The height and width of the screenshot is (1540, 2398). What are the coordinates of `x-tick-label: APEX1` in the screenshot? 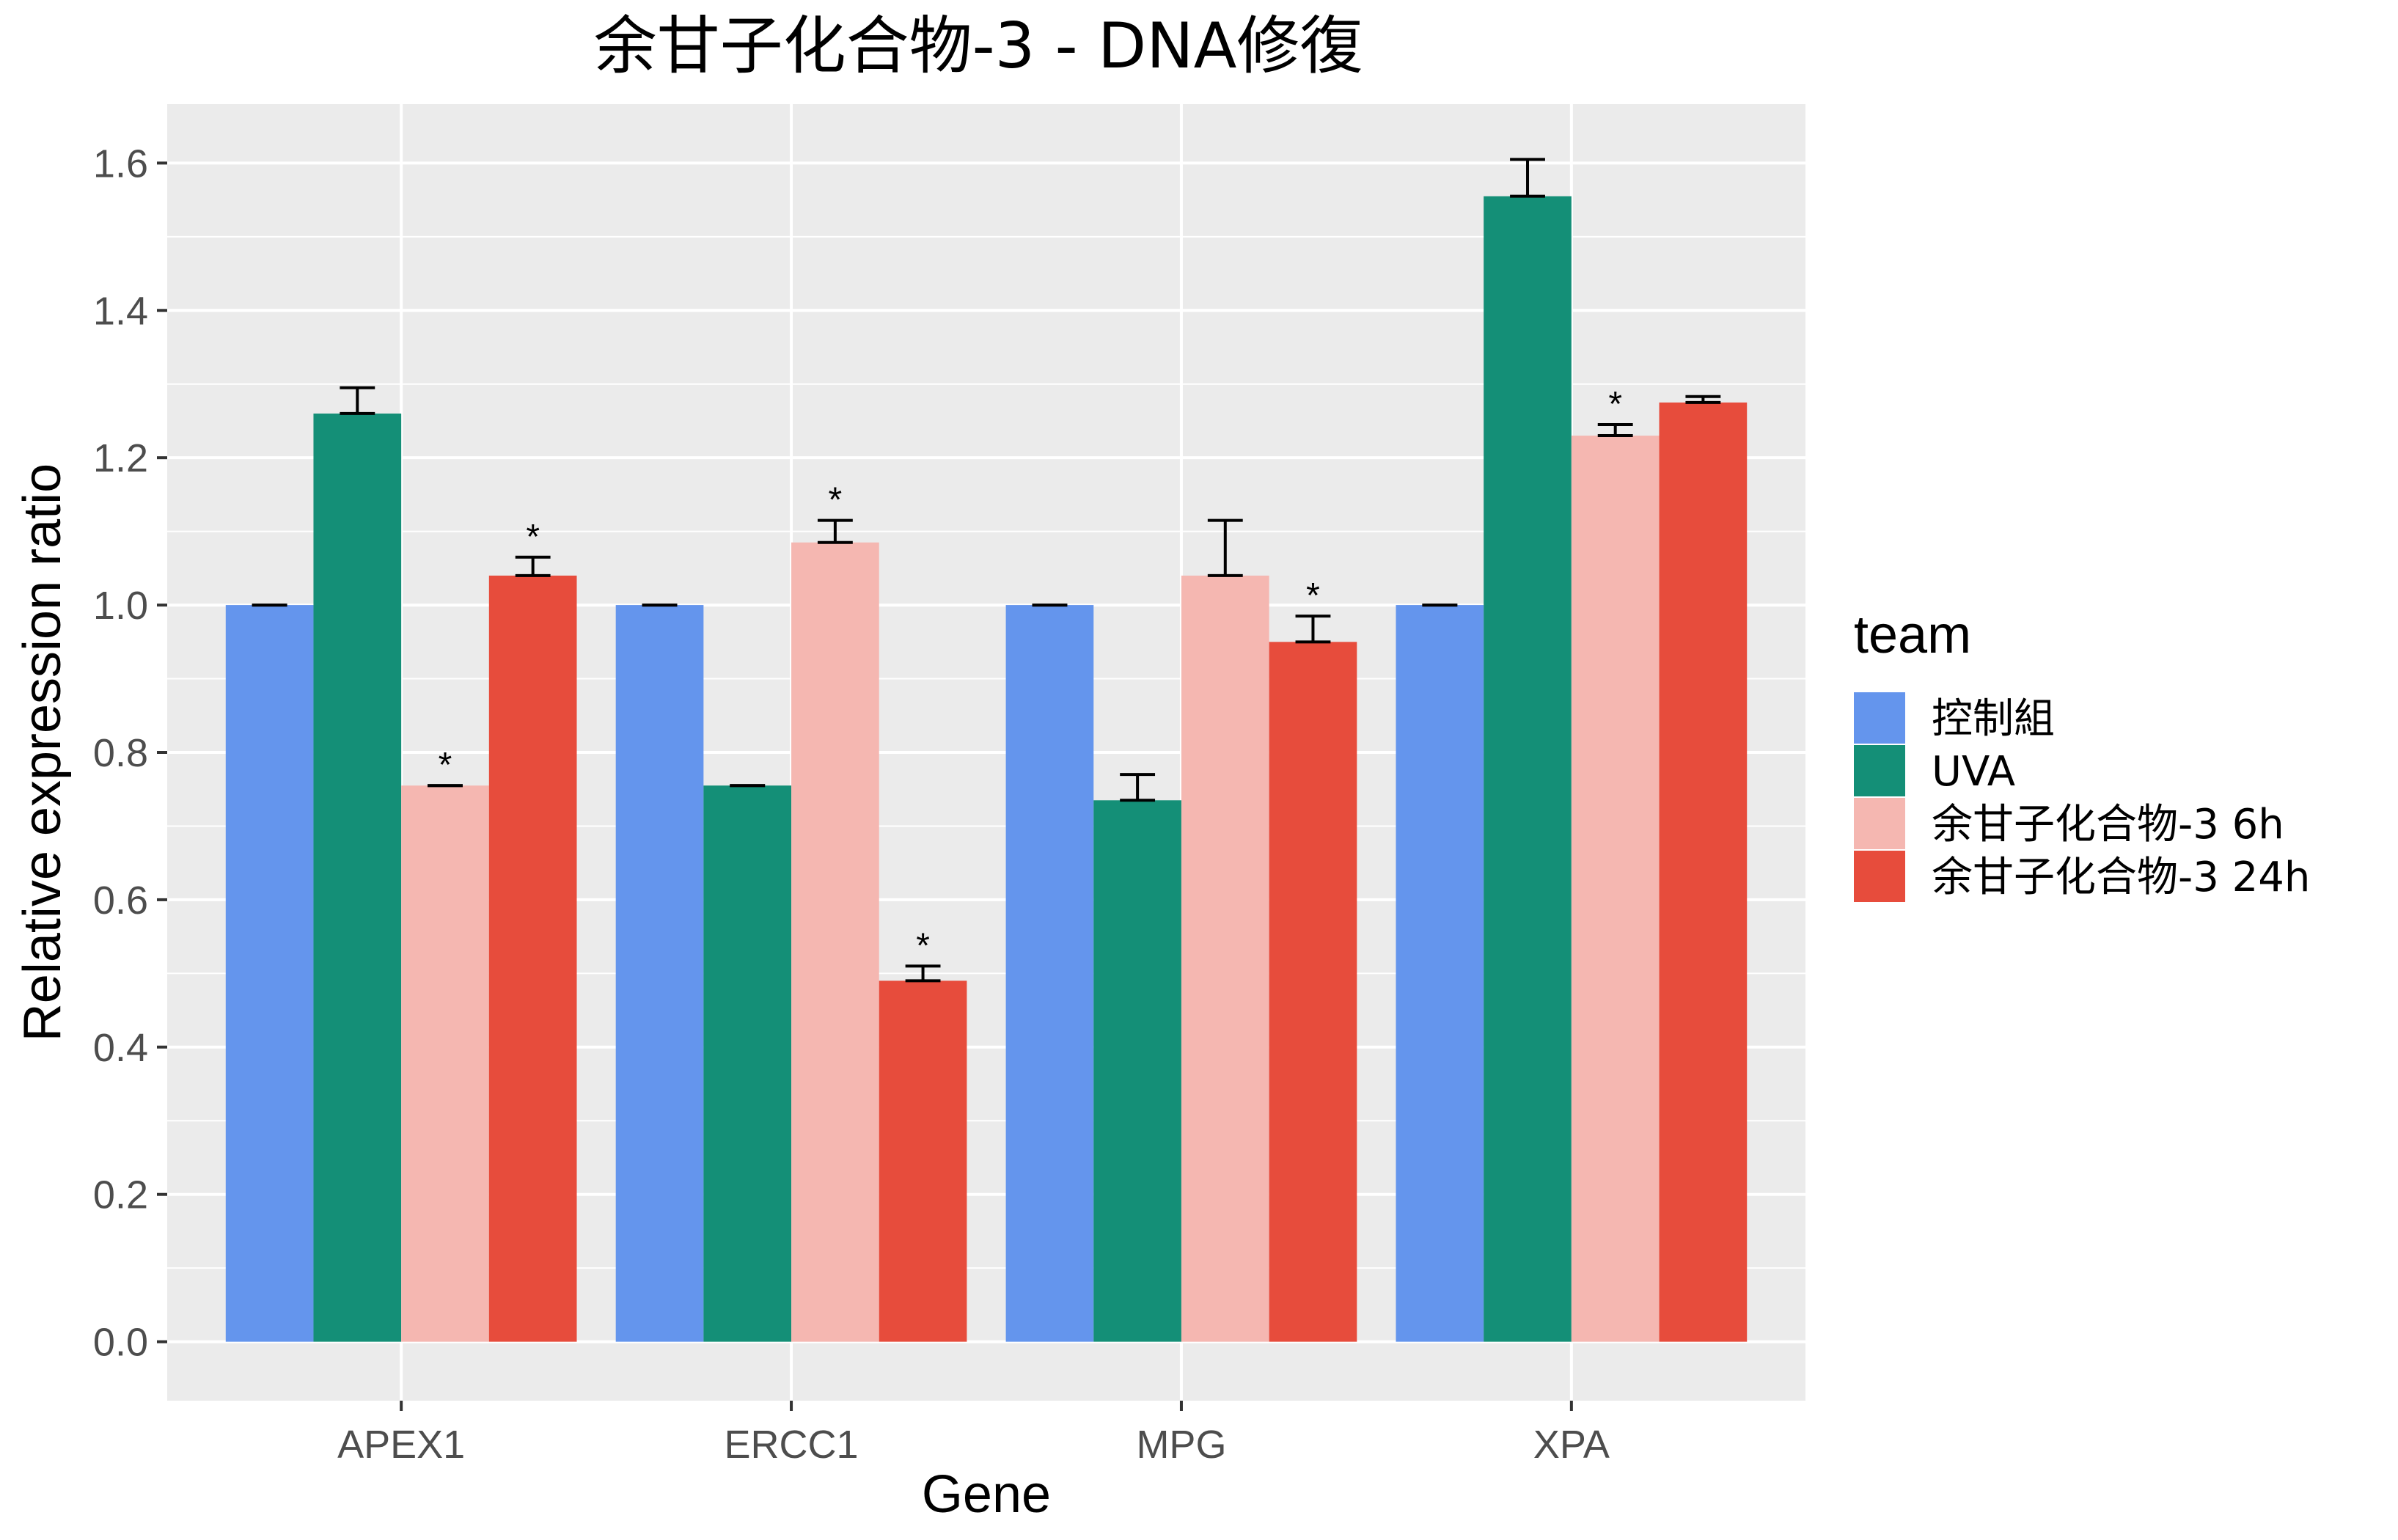 It's located at (401, 1445).